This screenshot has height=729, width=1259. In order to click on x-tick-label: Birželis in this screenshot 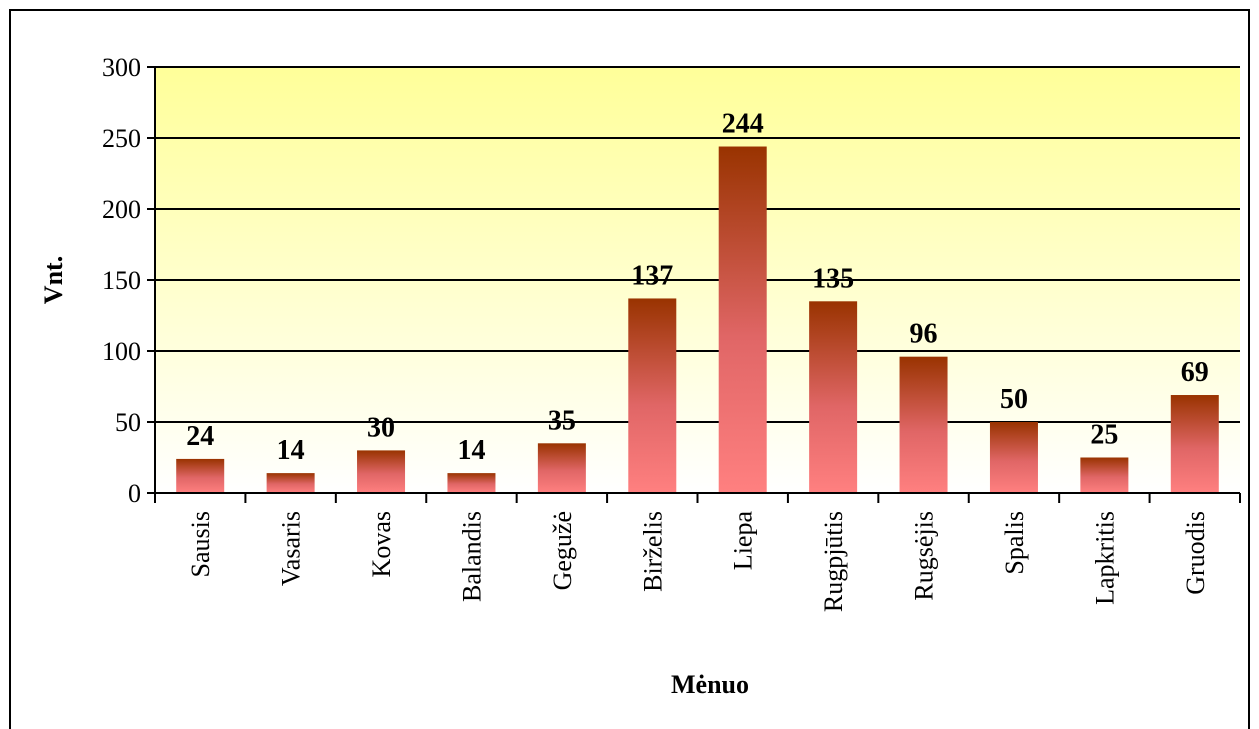, I will do `click(652, 551)`.